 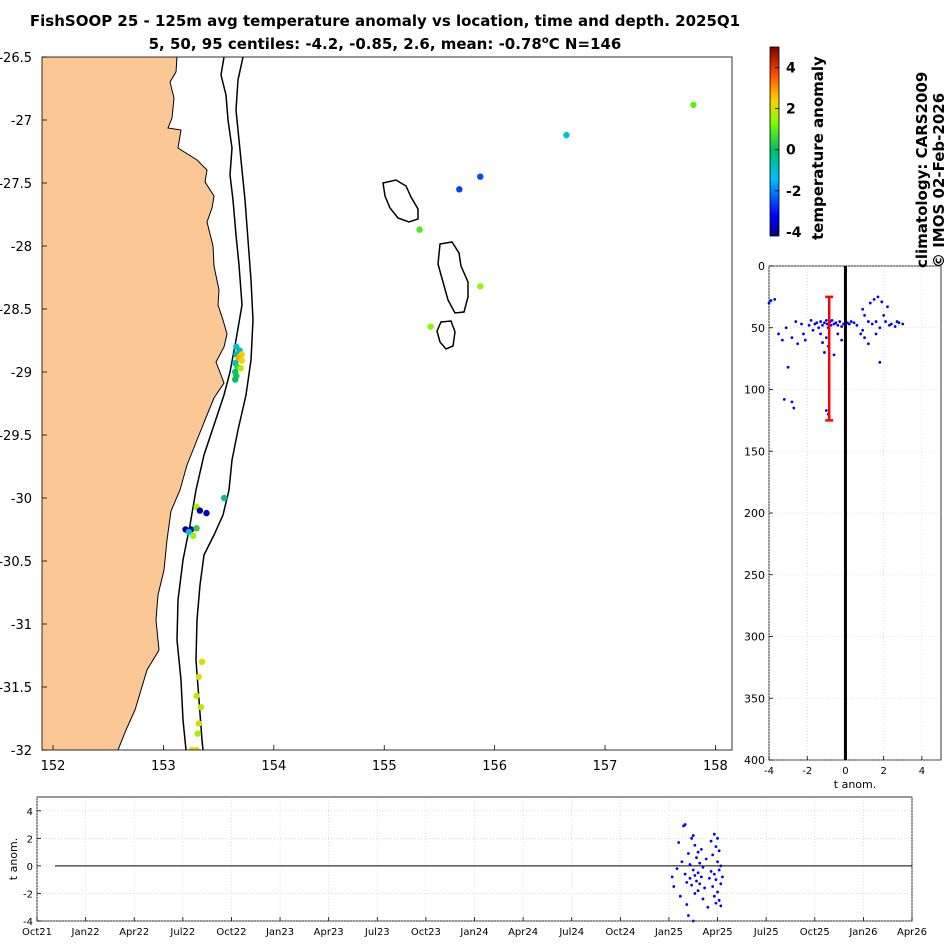 I want to click on timeseries-x-tick-label: Oct23, so click(x=426, y=932).